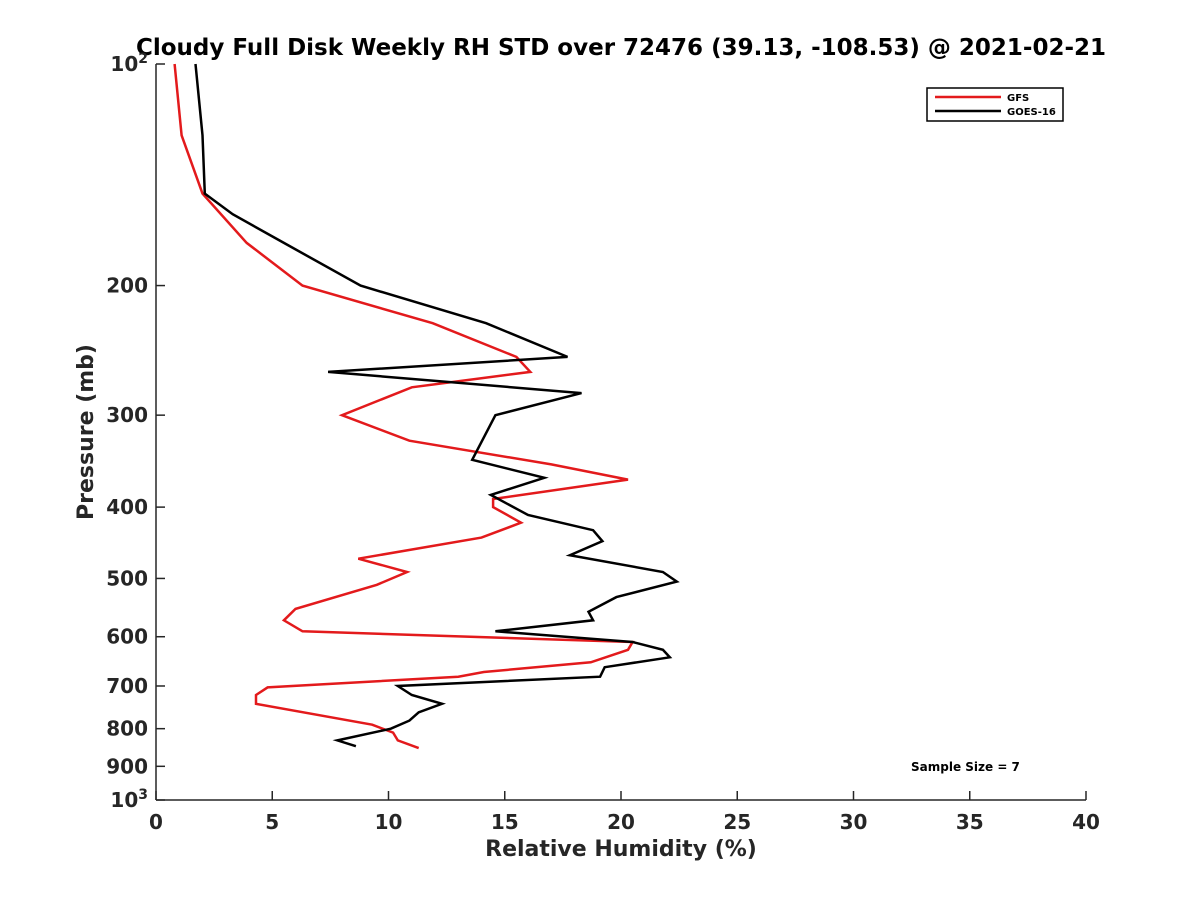 This screenshot has width=1200, height=900. I want to click on x-tick-label: 5, so click(272, 822).